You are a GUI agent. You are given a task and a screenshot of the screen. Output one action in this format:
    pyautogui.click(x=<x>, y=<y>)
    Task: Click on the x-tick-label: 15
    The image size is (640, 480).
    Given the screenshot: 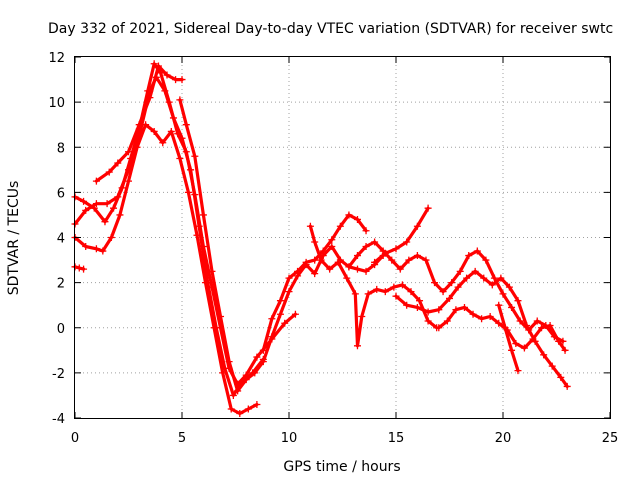 What is the action you would take?
    pyautogui.click(x=396, y=438)
    